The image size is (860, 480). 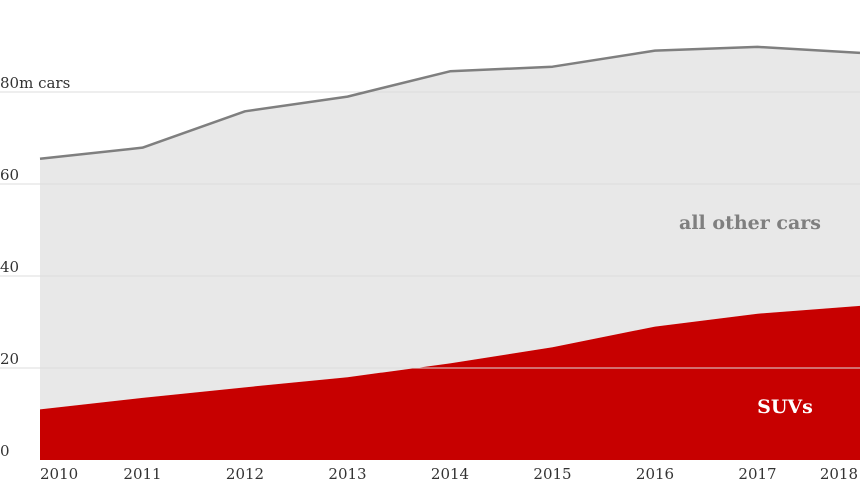 What do you see at coordinates (35, 83) in the screenshot?
I see `y-tick-label: 80m cars` at bounding box center [35, 83].